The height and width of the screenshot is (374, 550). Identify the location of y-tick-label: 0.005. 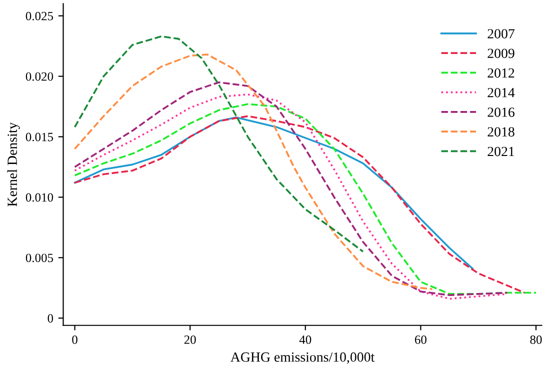
(40, 258).